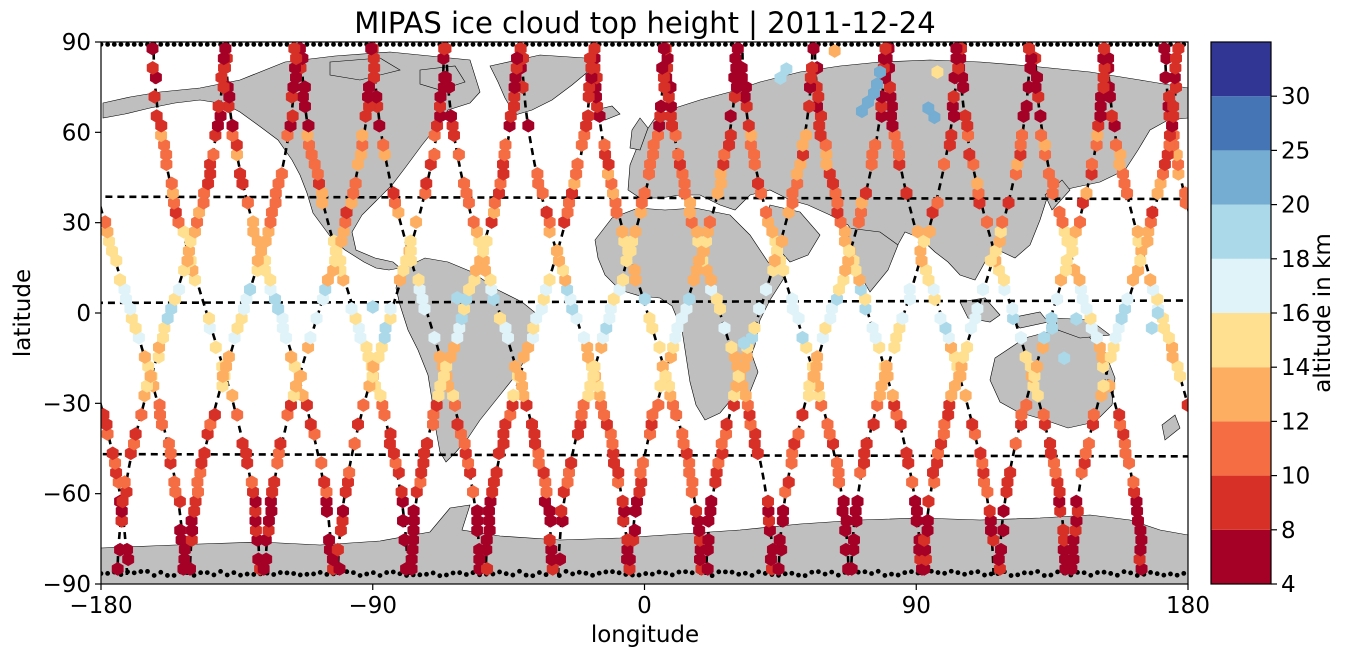 This screenshot has width=1345, height=657. Describe the element at coordinates (937, 72) in the screenshot. I see `cloud-marker-notable` at that location.